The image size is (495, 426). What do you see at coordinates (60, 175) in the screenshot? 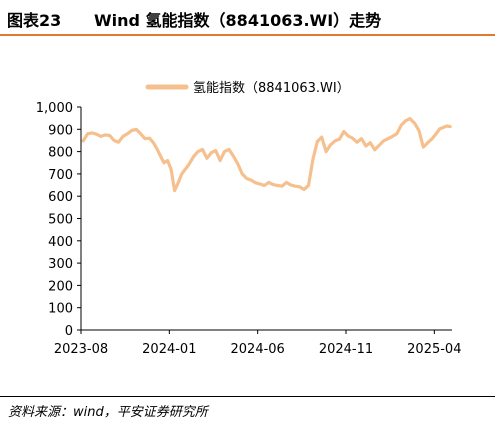
I see `y-tick-label: 700` at bounding box center [60, 175].